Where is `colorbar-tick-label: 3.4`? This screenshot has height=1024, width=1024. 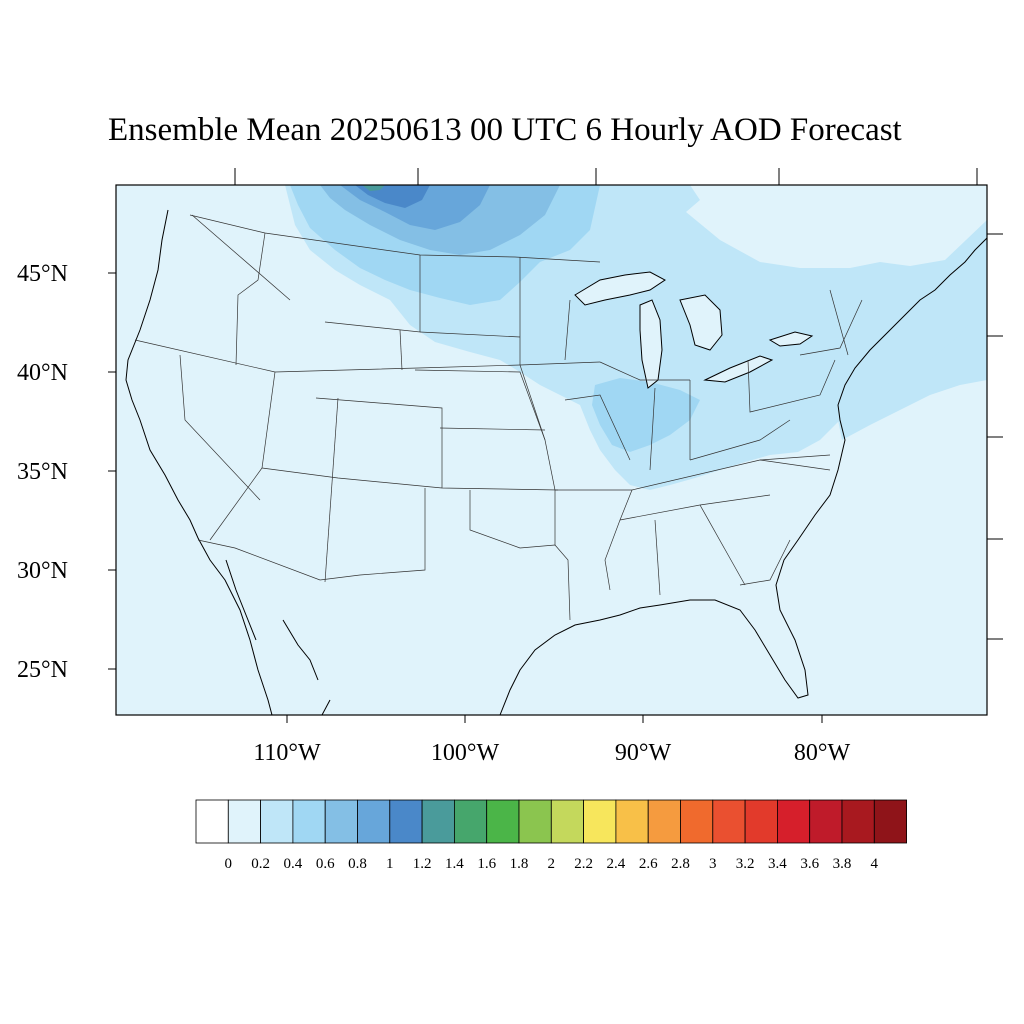 colorbar-tick-label: 3.4 is located at coordinates (777, 864).